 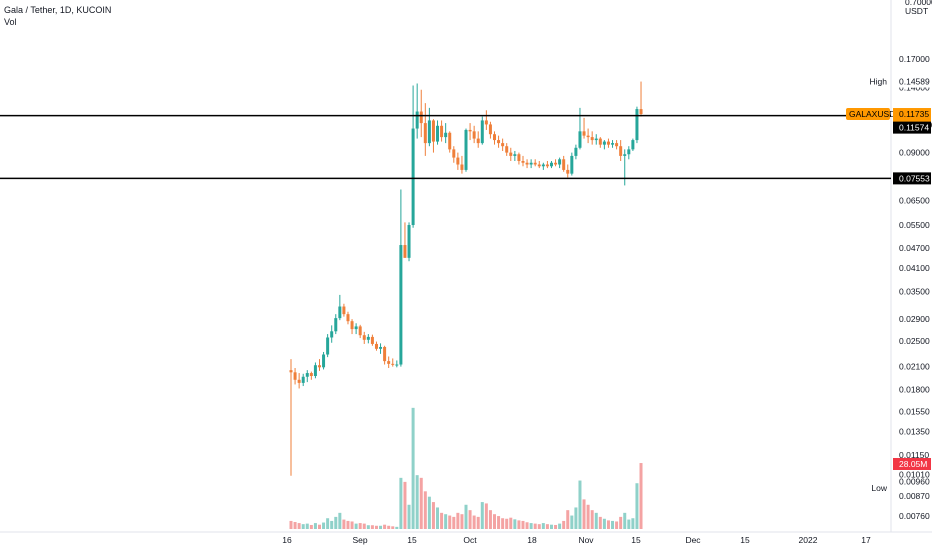 What do you see at coordinates (412, 540) in the screenshot?
I see `time-tick-label: 15` at bounding box center [412, 540].